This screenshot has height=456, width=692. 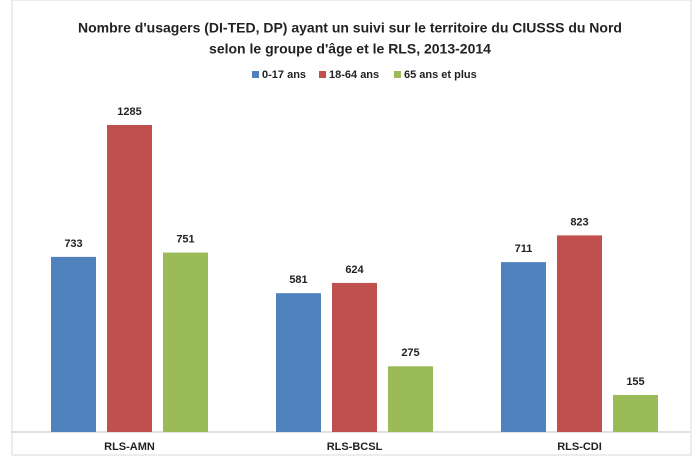 I want to click on legend-label: 18-64 ans, so click(x=354, y=75).